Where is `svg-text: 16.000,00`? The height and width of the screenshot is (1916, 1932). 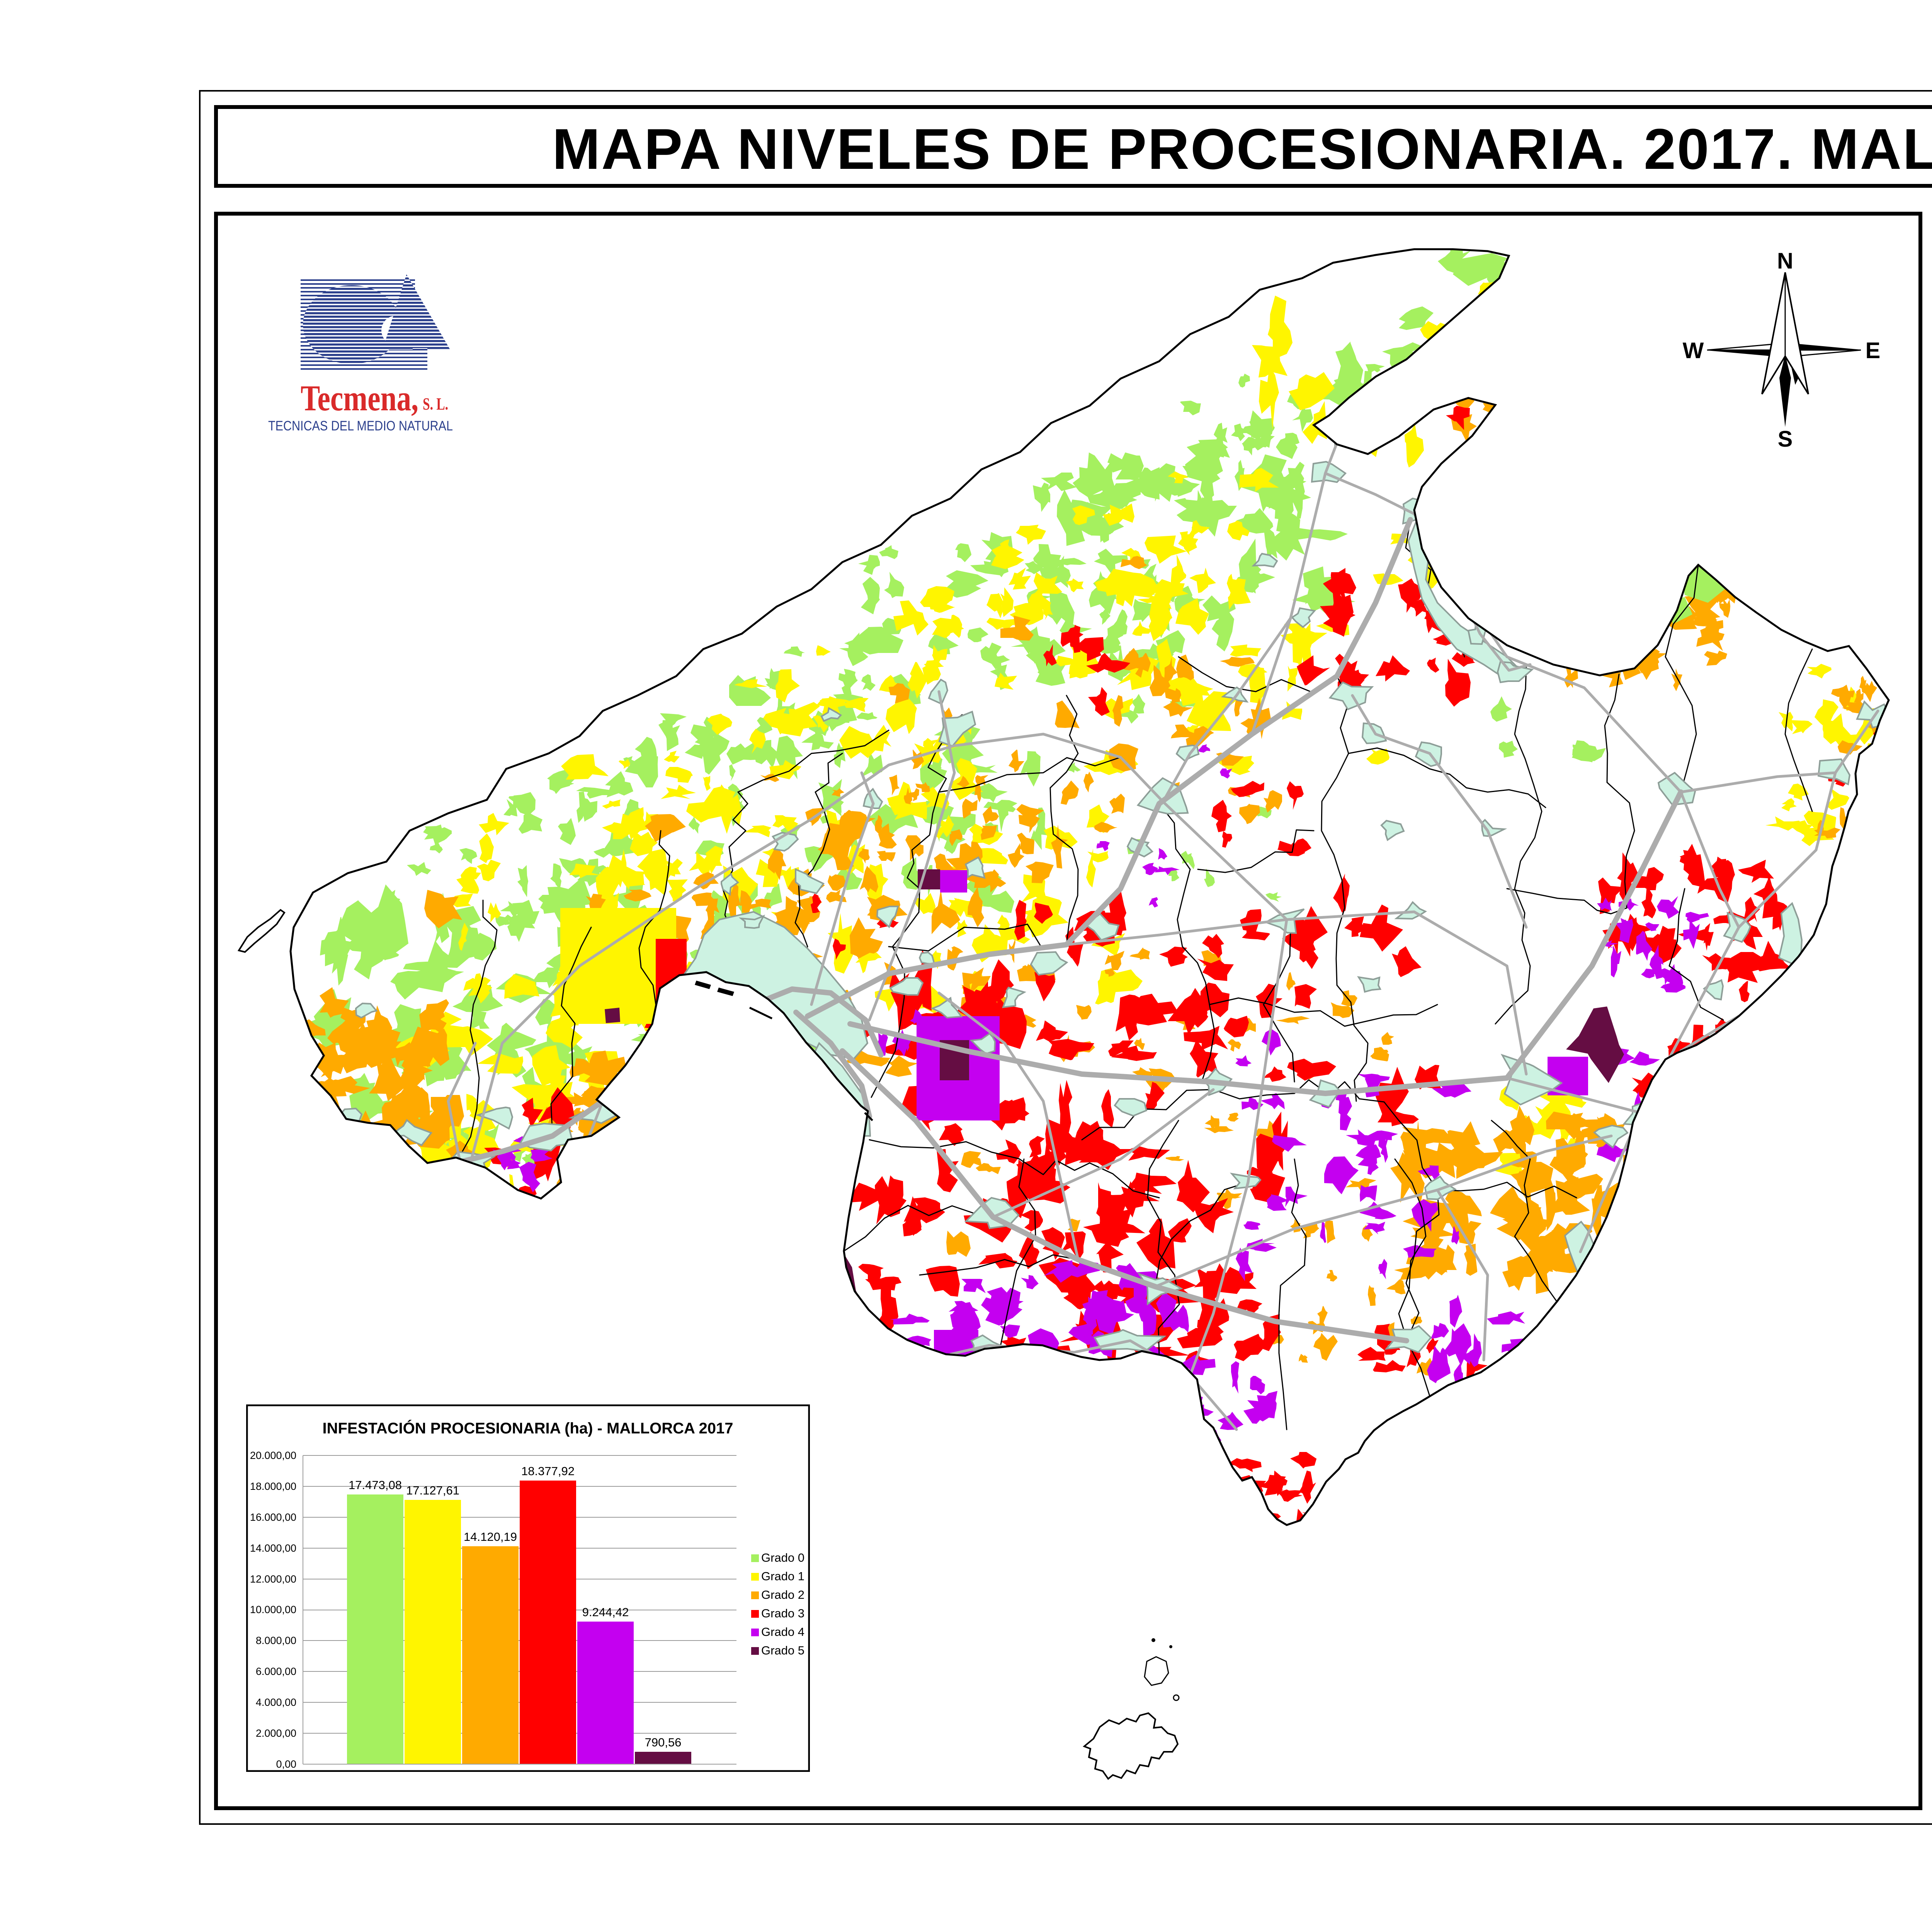 svg-text: 16.000,00 is located at coordinates (273, 1517).